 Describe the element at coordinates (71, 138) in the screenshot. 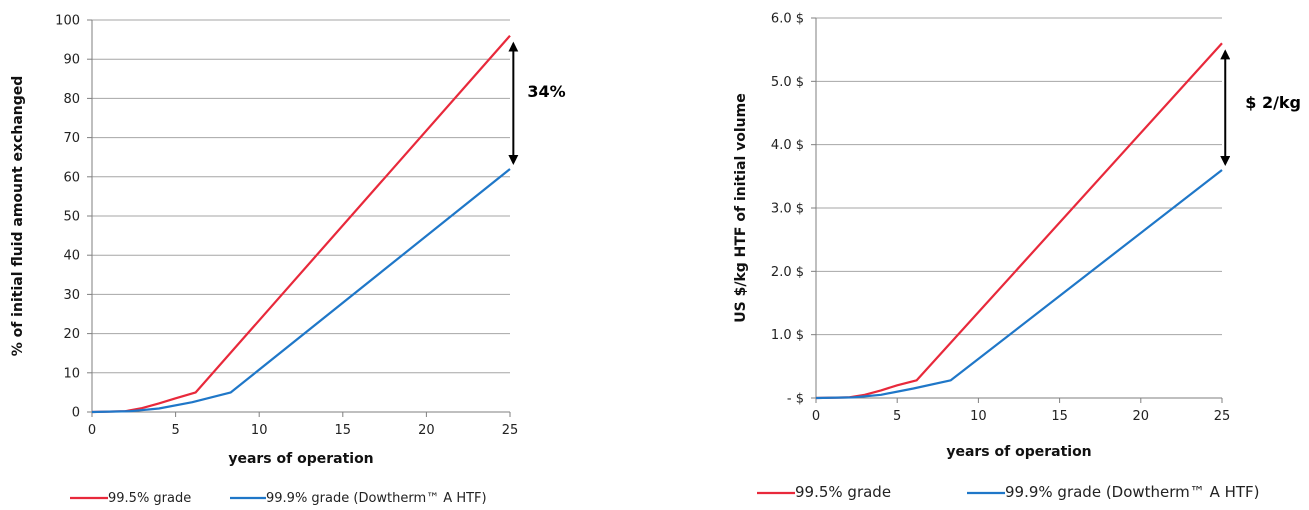

I see `y-tick-label: 70` at that location.